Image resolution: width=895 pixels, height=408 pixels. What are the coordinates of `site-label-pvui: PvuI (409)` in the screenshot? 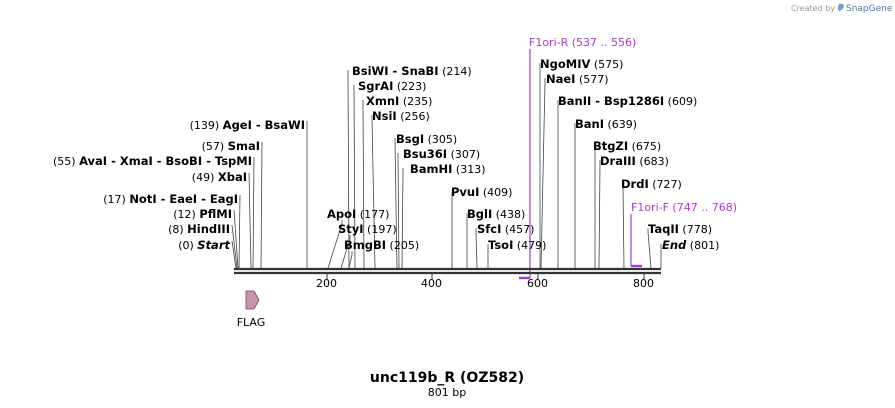 It's located at (481, 192).